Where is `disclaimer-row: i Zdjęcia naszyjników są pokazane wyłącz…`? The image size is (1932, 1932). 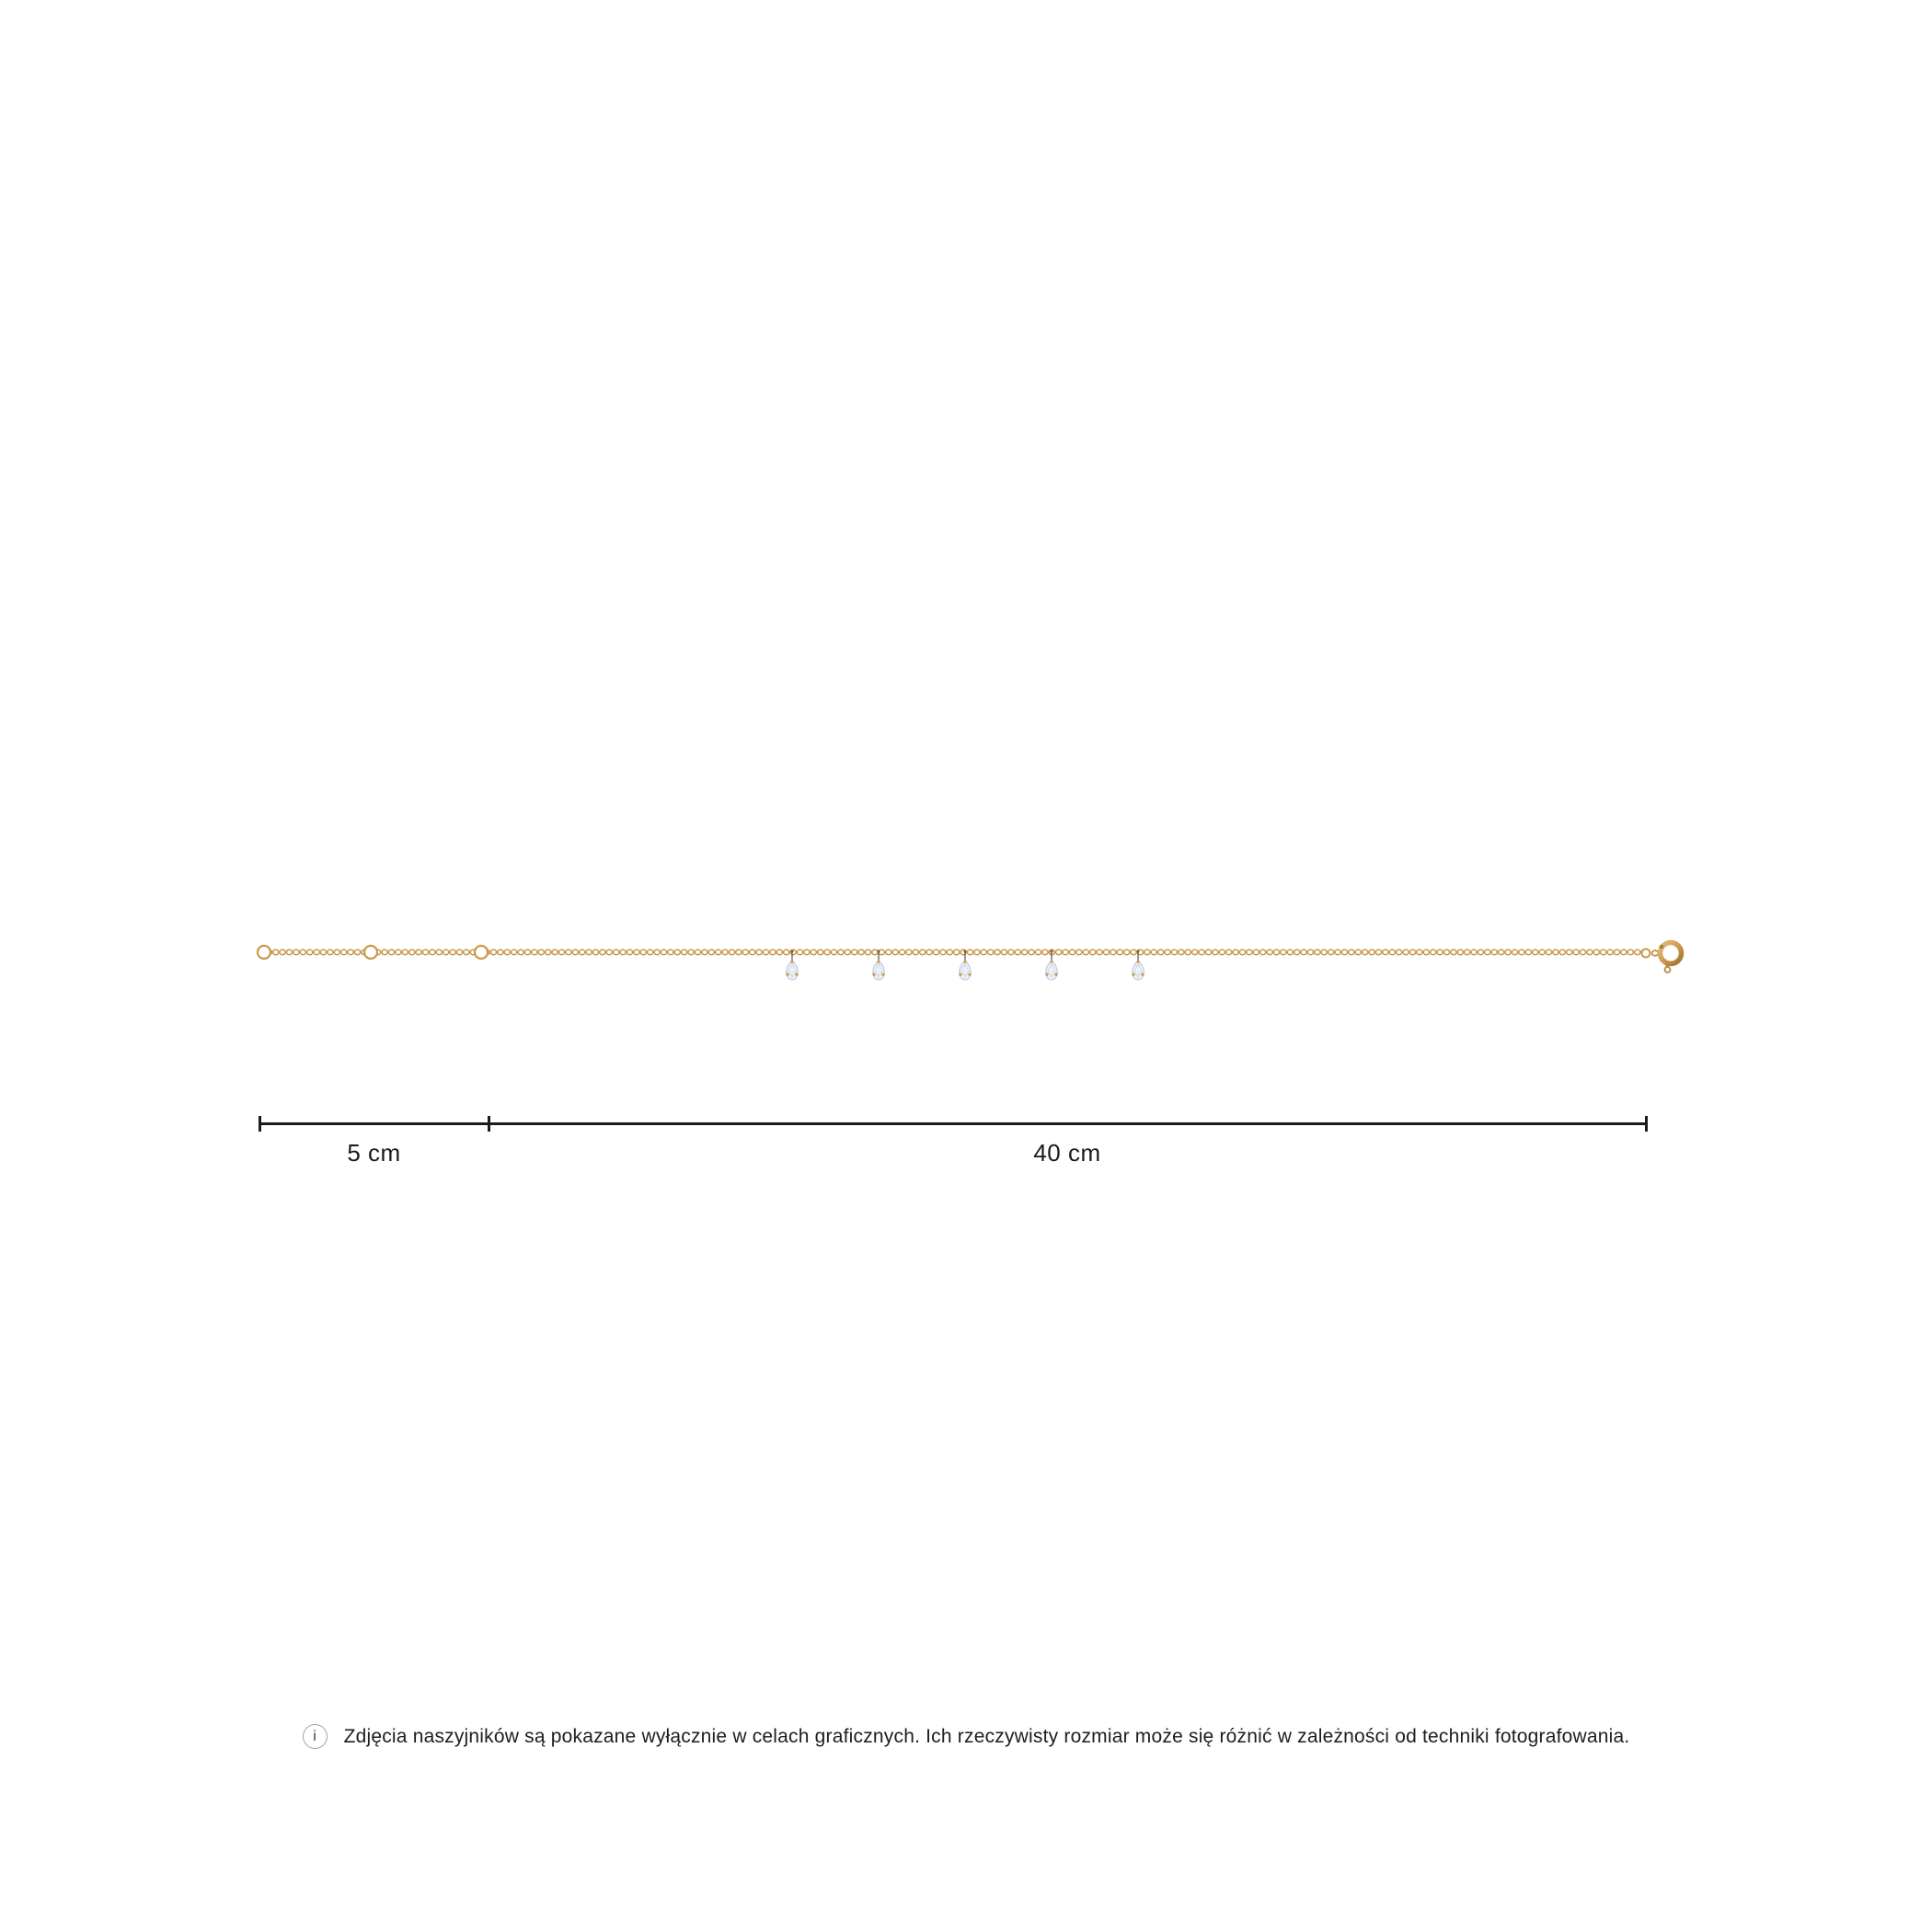
disclaimer-row: i Zdjęcia naszyjników są pokazane wyłącz… is located at coordinates (966, 1736).